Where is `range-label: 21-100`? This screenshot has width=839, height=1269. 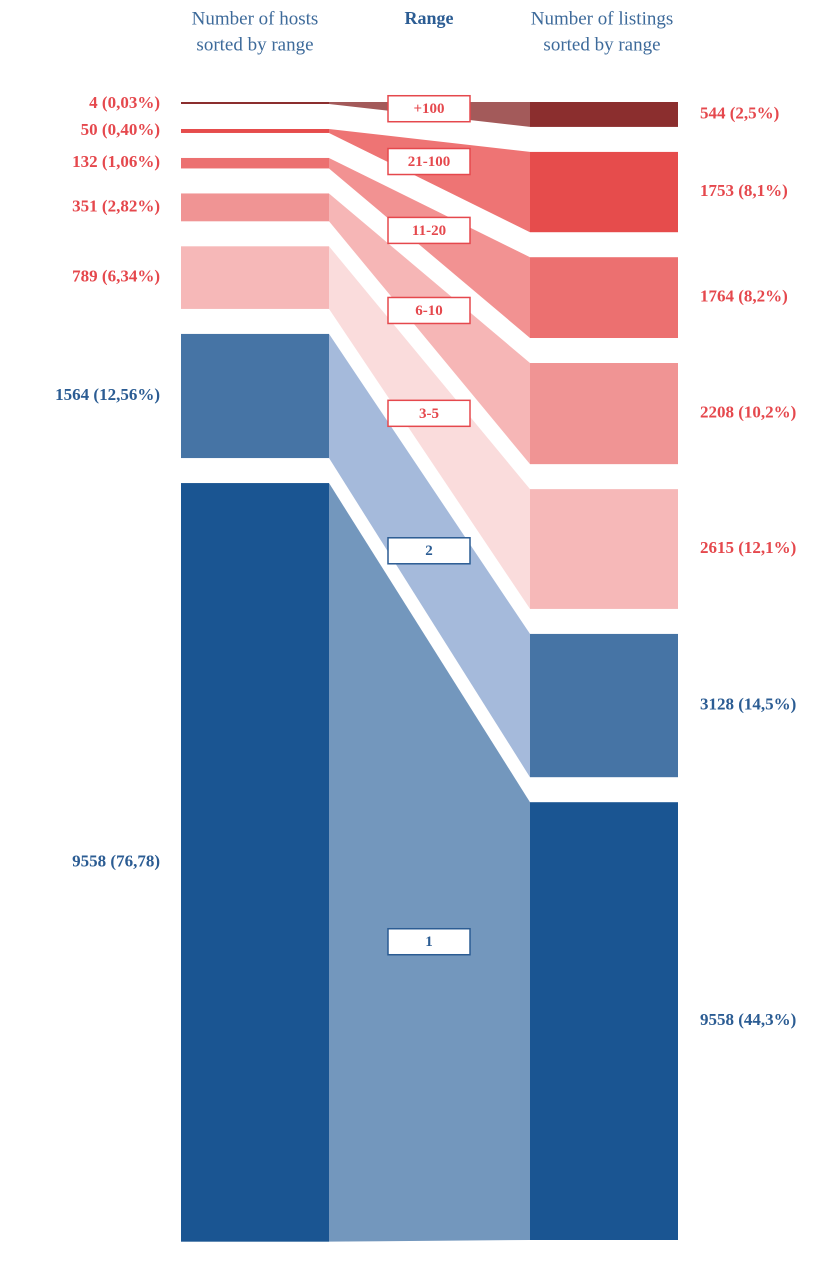
range-label: 21-100 is located at coordinates (429, 162).